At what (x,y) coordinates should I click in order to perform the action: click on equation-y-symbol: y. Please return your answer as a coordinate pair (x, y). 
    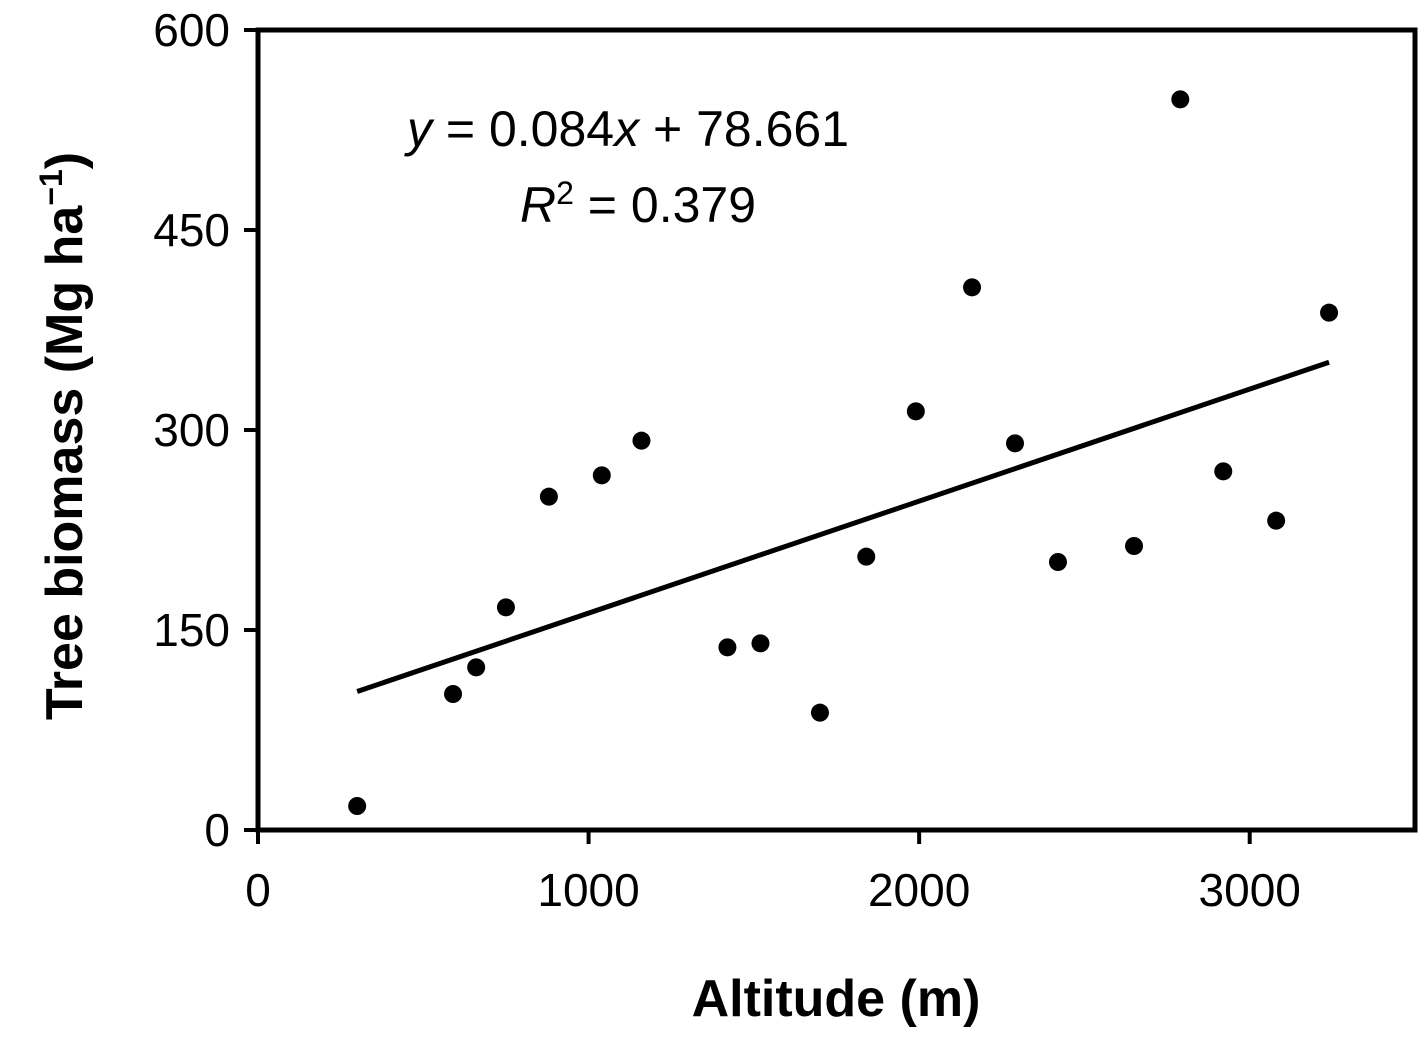
    Looking at the image, I should click on (419, 129).